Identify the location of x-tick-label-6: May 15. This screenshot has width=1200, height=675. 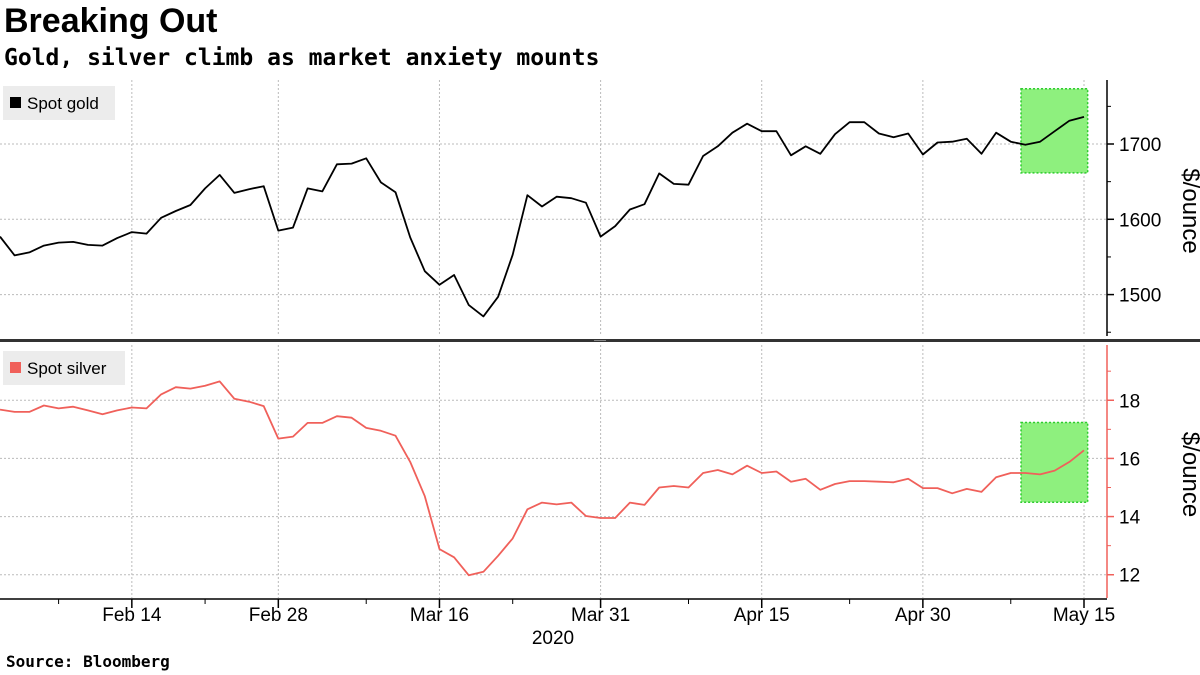
(1084, 615).